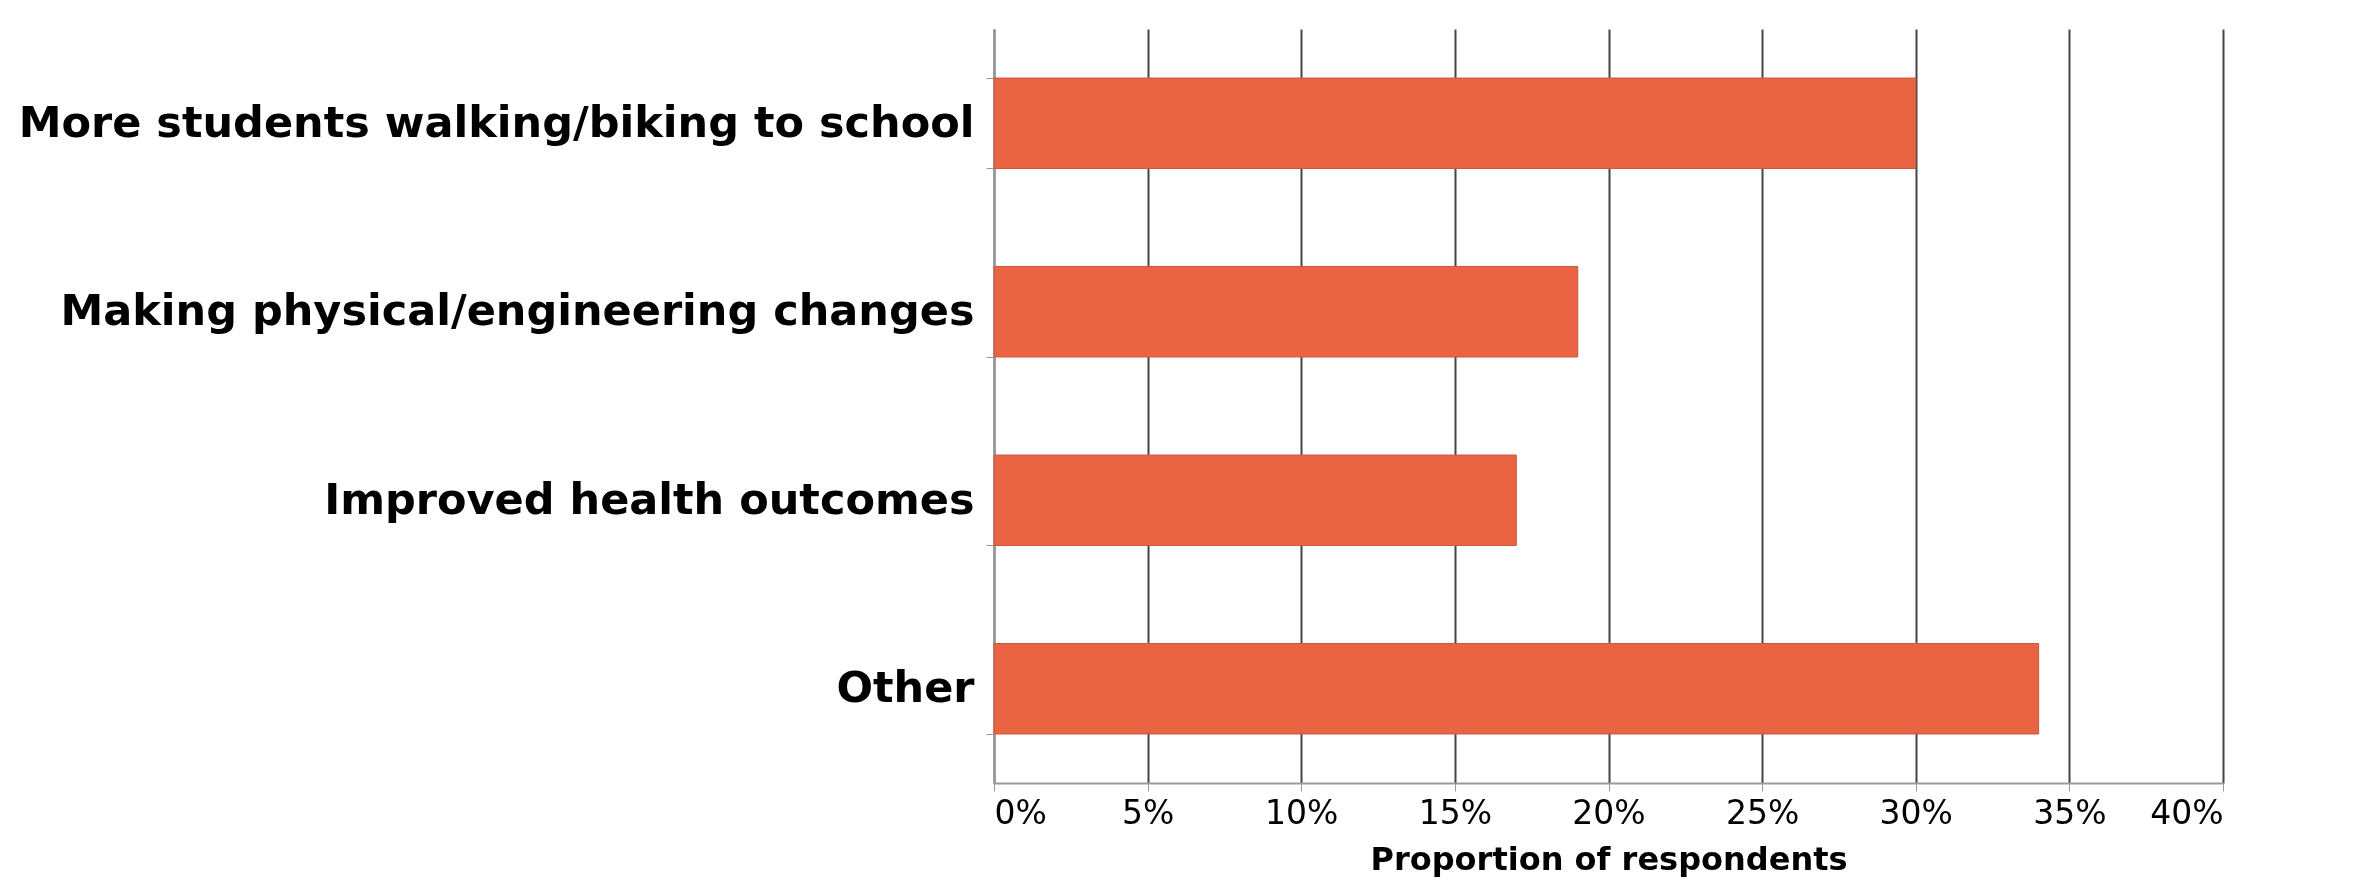 This screenshot has width=2357, height=894. Describe the element at coordinates (1020, 812) in the screenshot. I see `x-tick-label: 0%` at that location.